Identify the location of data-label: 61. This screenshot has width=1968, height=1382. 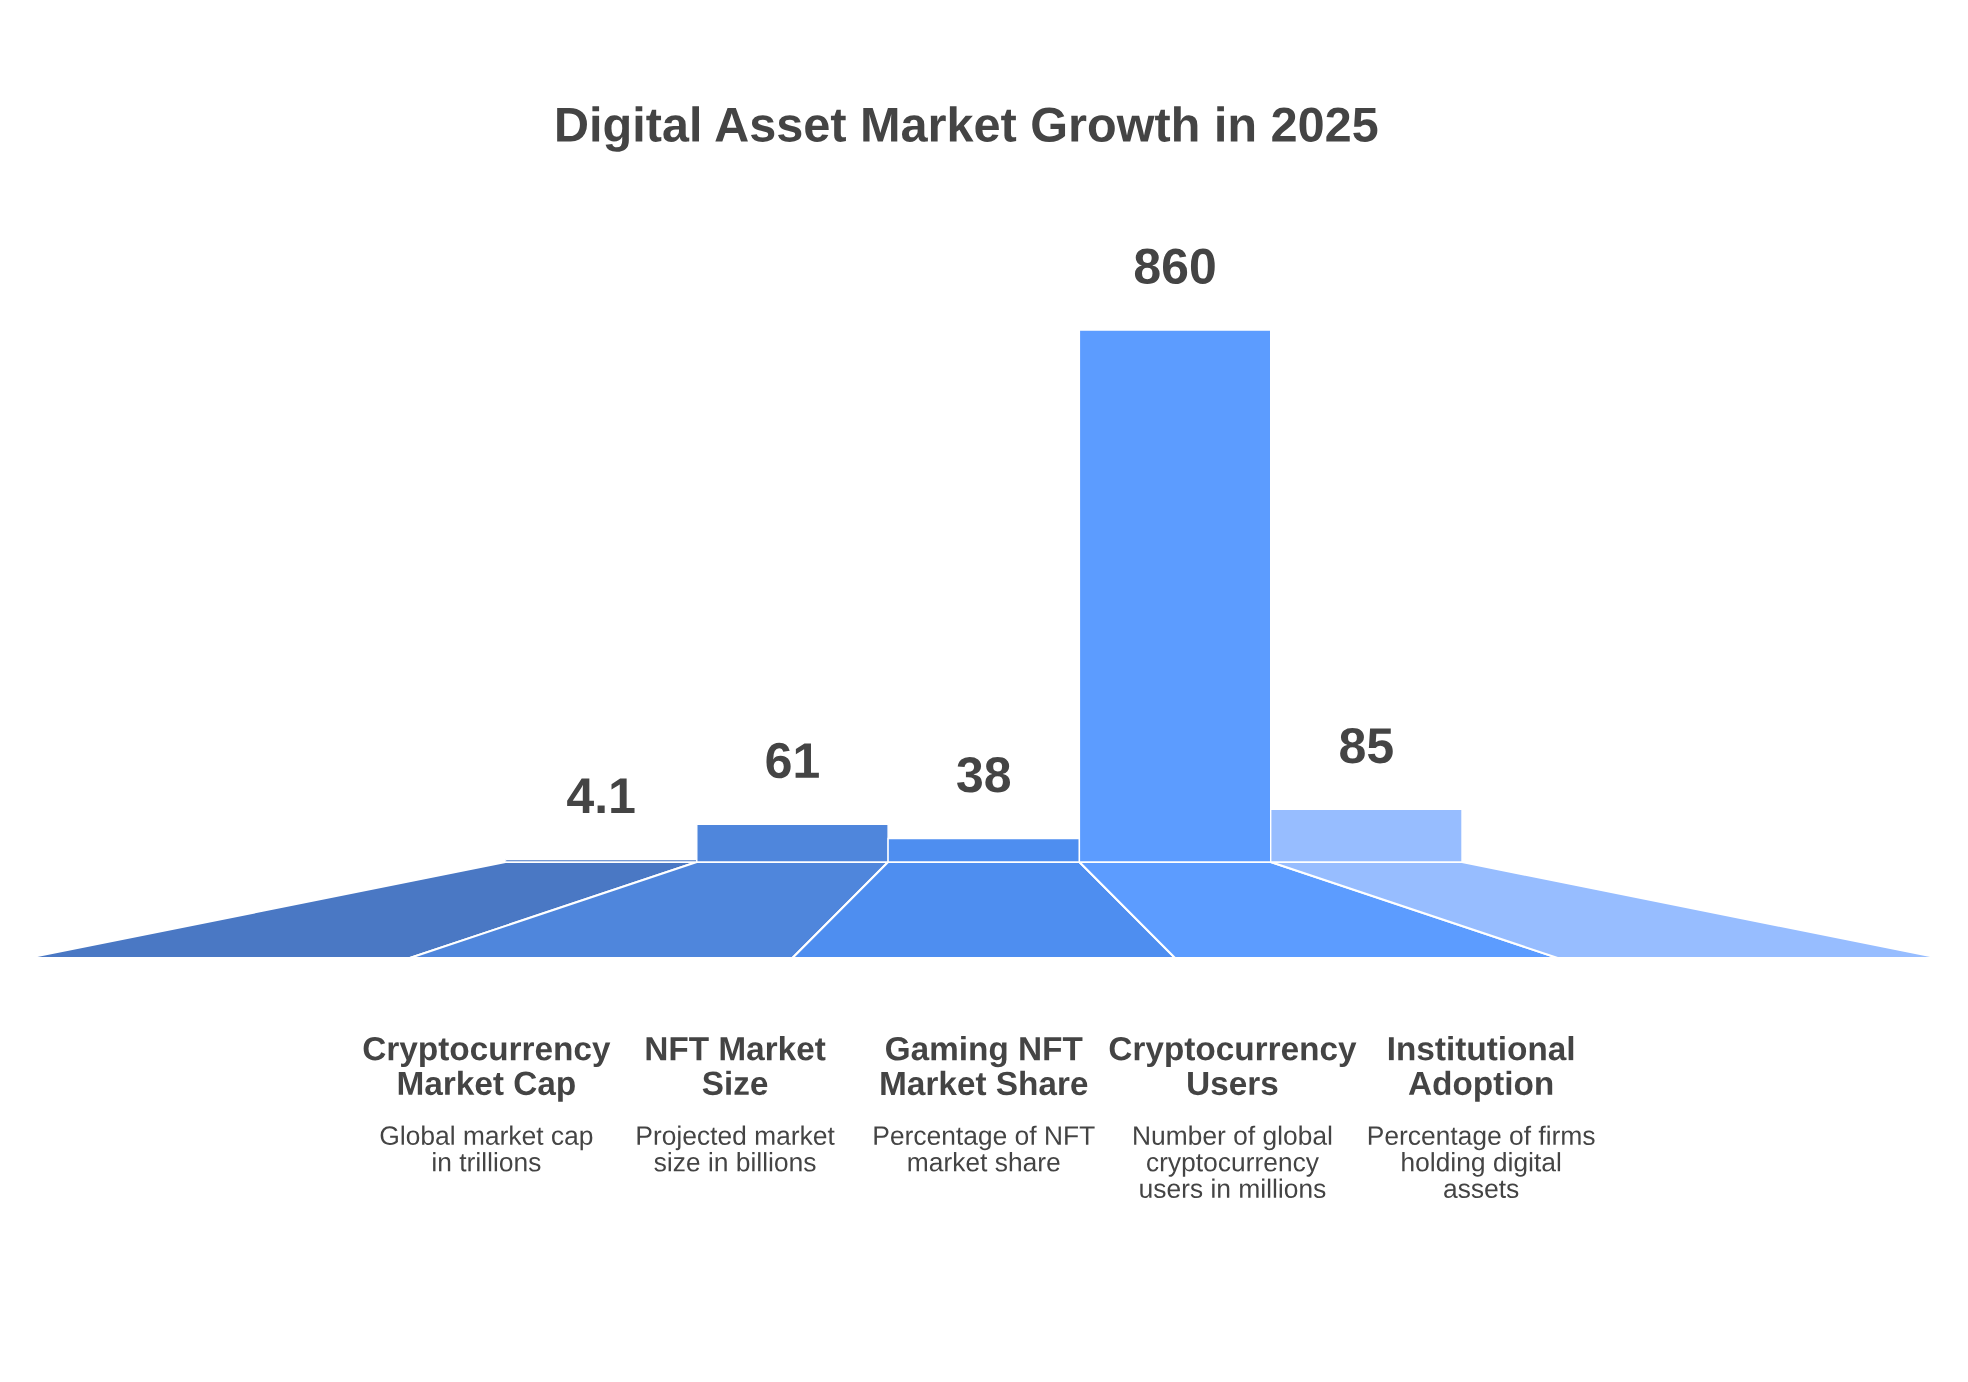
(792, 760).